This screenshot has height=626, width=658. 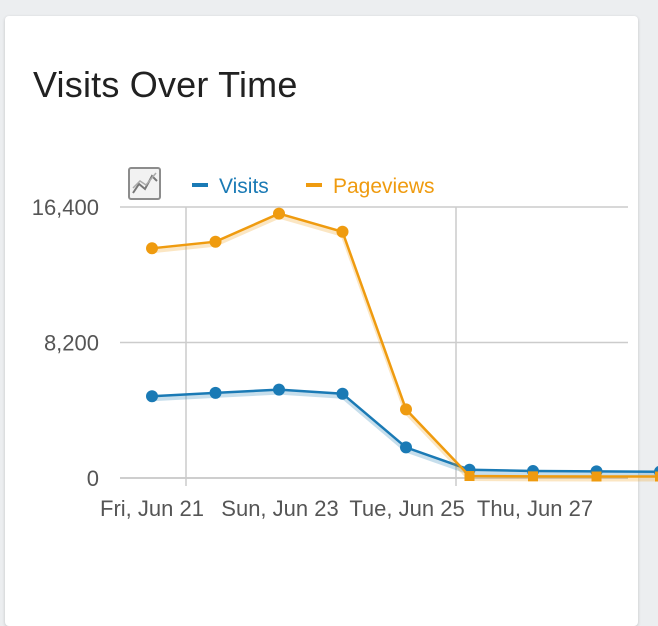 I want to click on legend-item-visits: Visits, so click(x=244, y=186).